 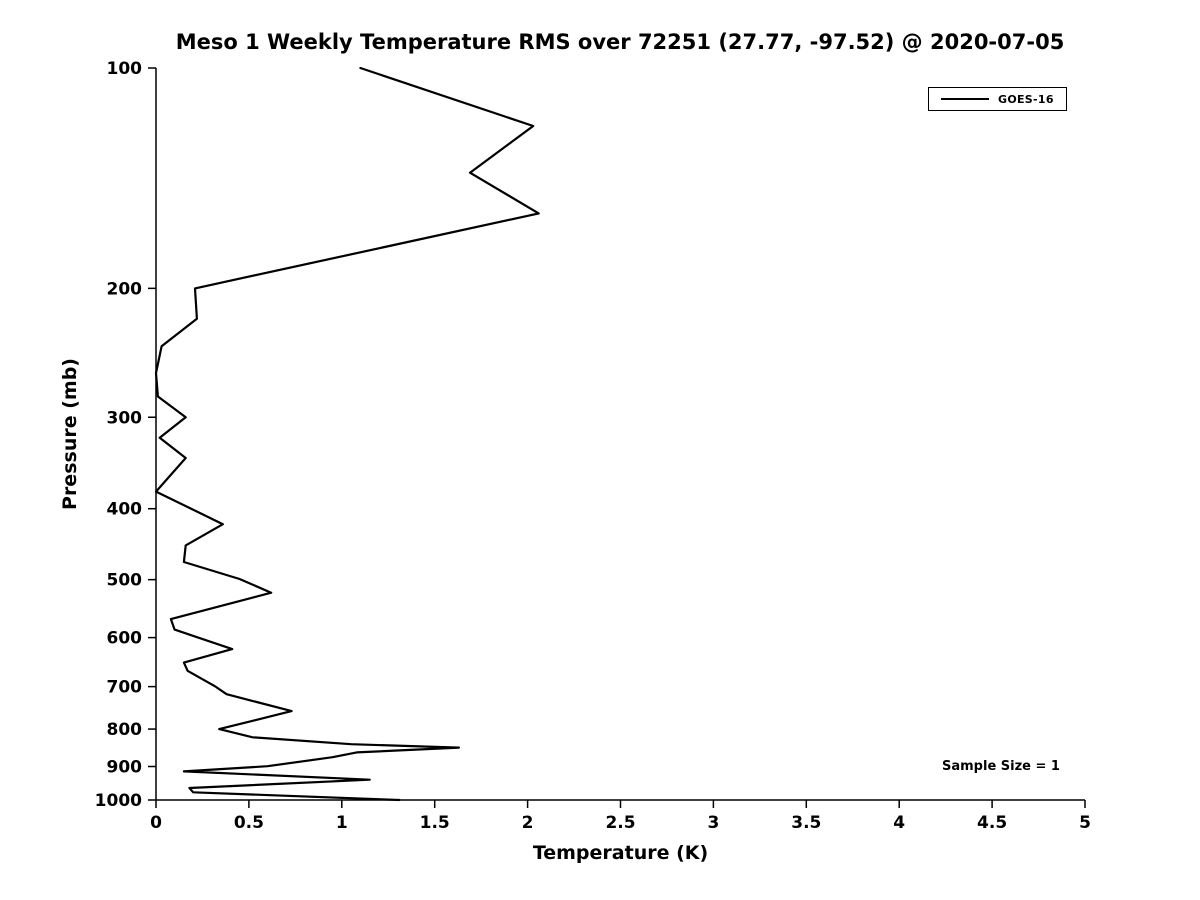 I want to click on y-tick-label: 900, so click(x=125, y=768).